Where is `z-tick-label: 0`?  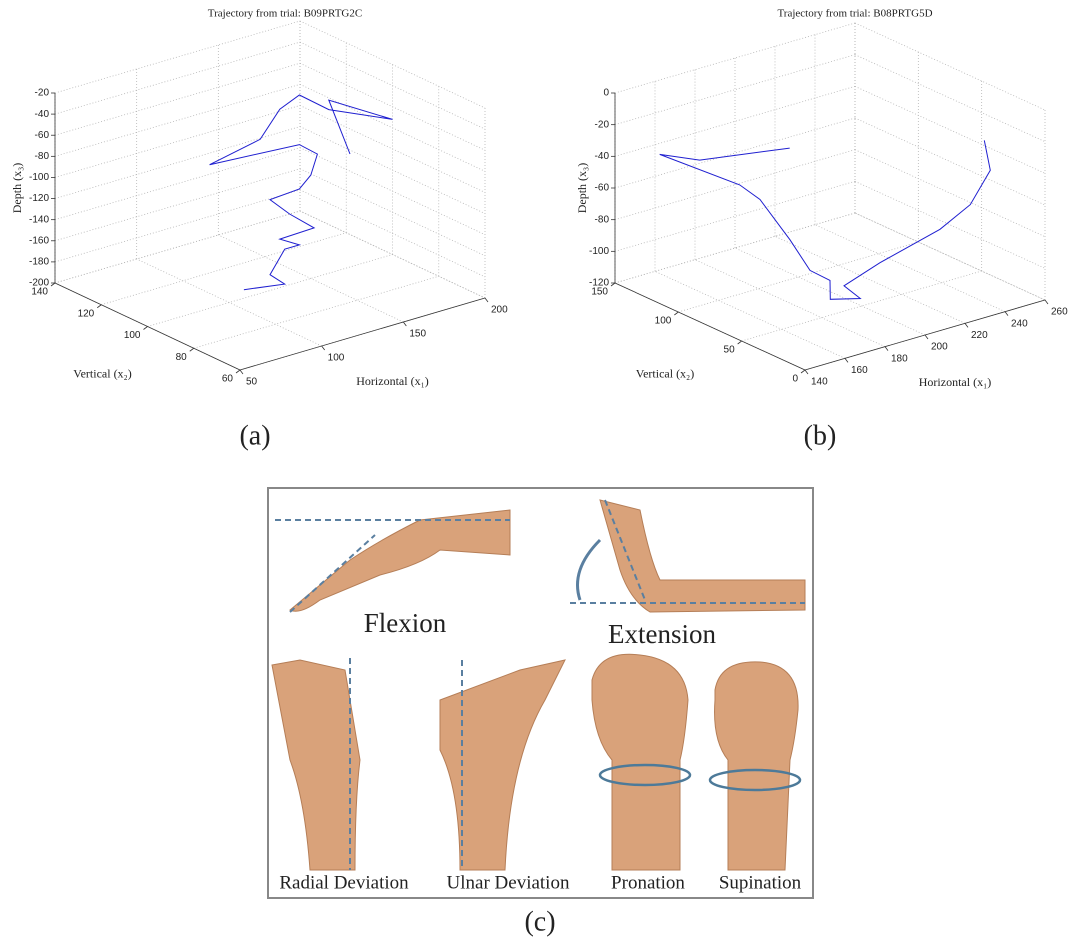 z-tick-label: 0 is located at coordinates (606, 93).